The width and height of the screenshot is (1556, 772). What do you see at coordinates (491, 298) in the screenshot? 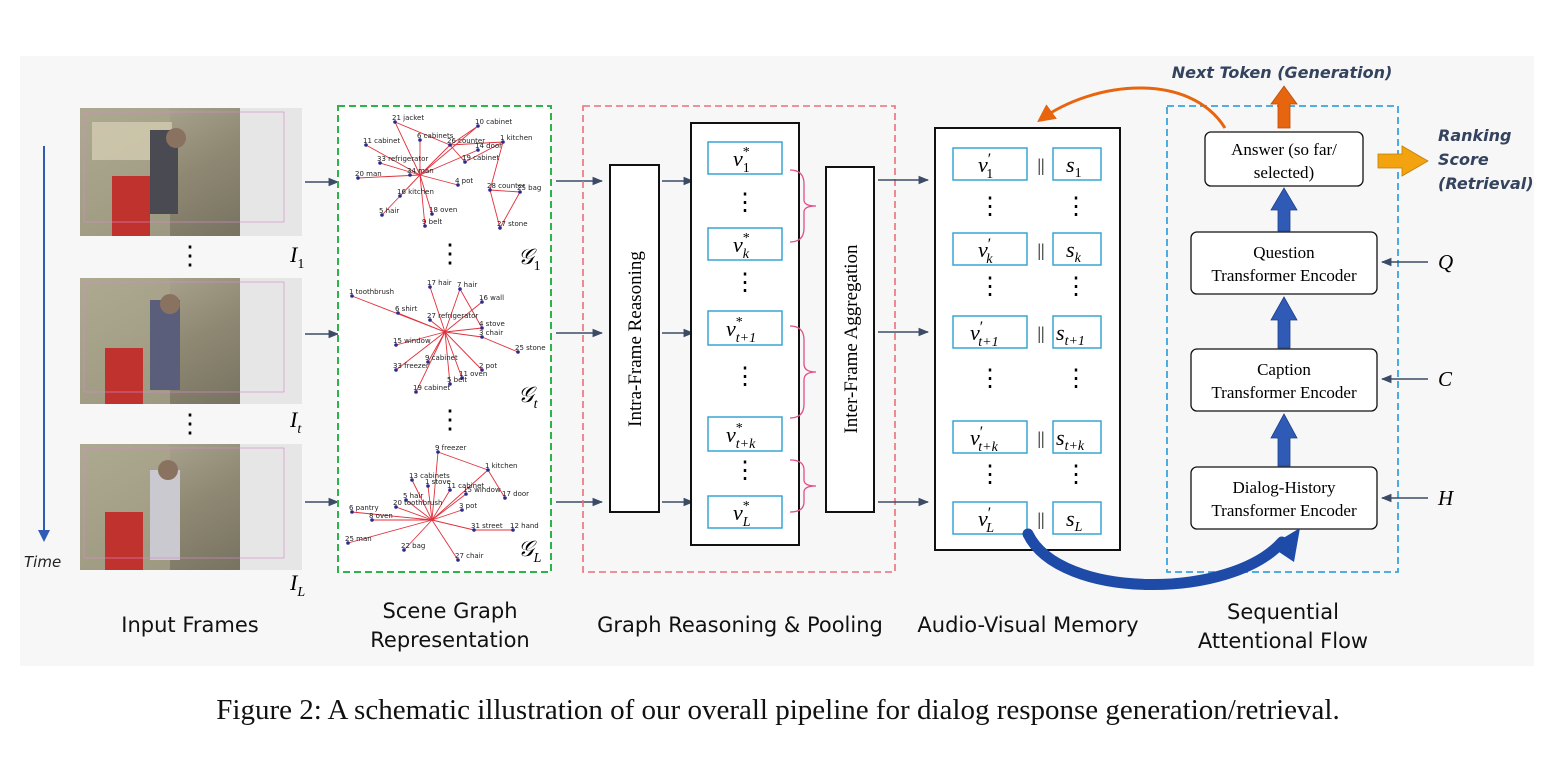
I see `graph-node-label: 16 wall` at bounding box center [491, 298].